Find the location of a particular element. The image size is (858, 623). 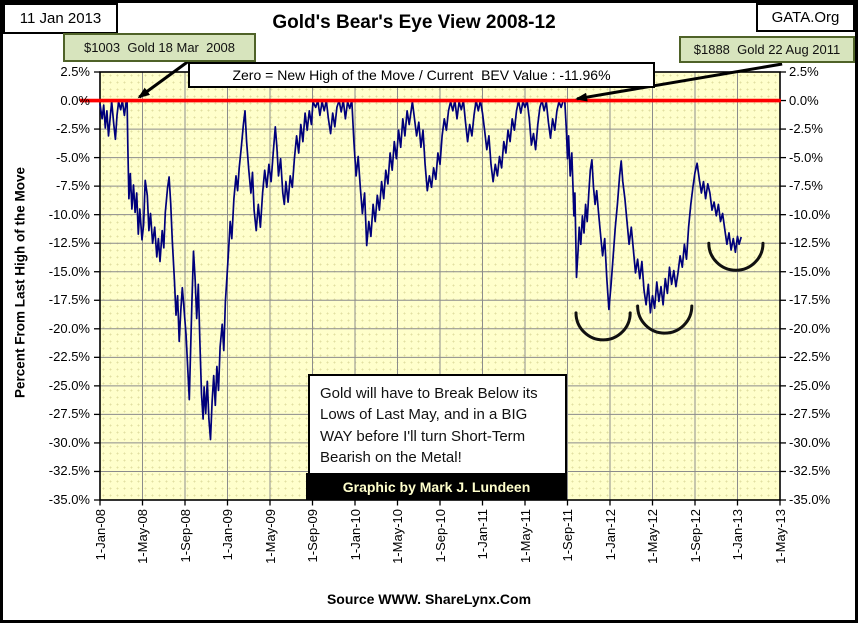

x-tick-label: 1-Jan-13 is located at coordinates (737, 535).